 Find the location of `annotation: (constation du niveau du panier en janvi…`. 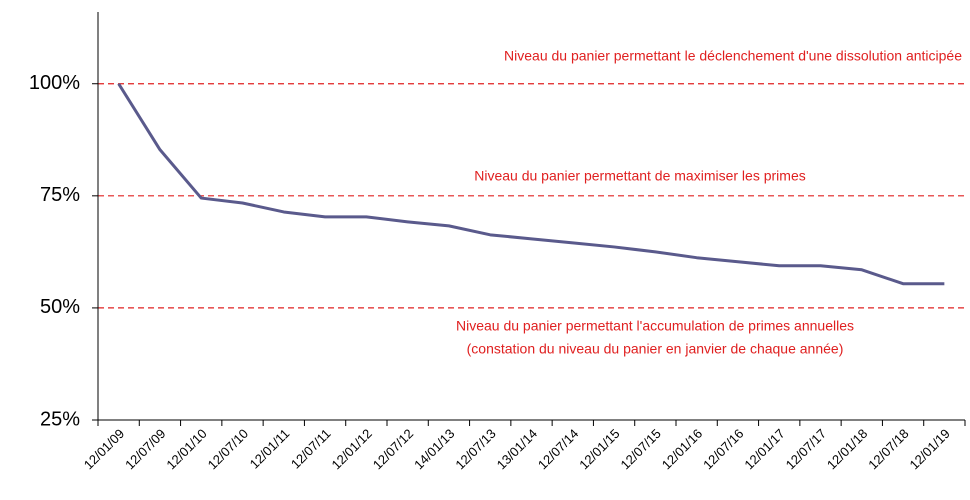

annotation: (constation du niveau du panier en janvi… is located at coordinates (655, 349).